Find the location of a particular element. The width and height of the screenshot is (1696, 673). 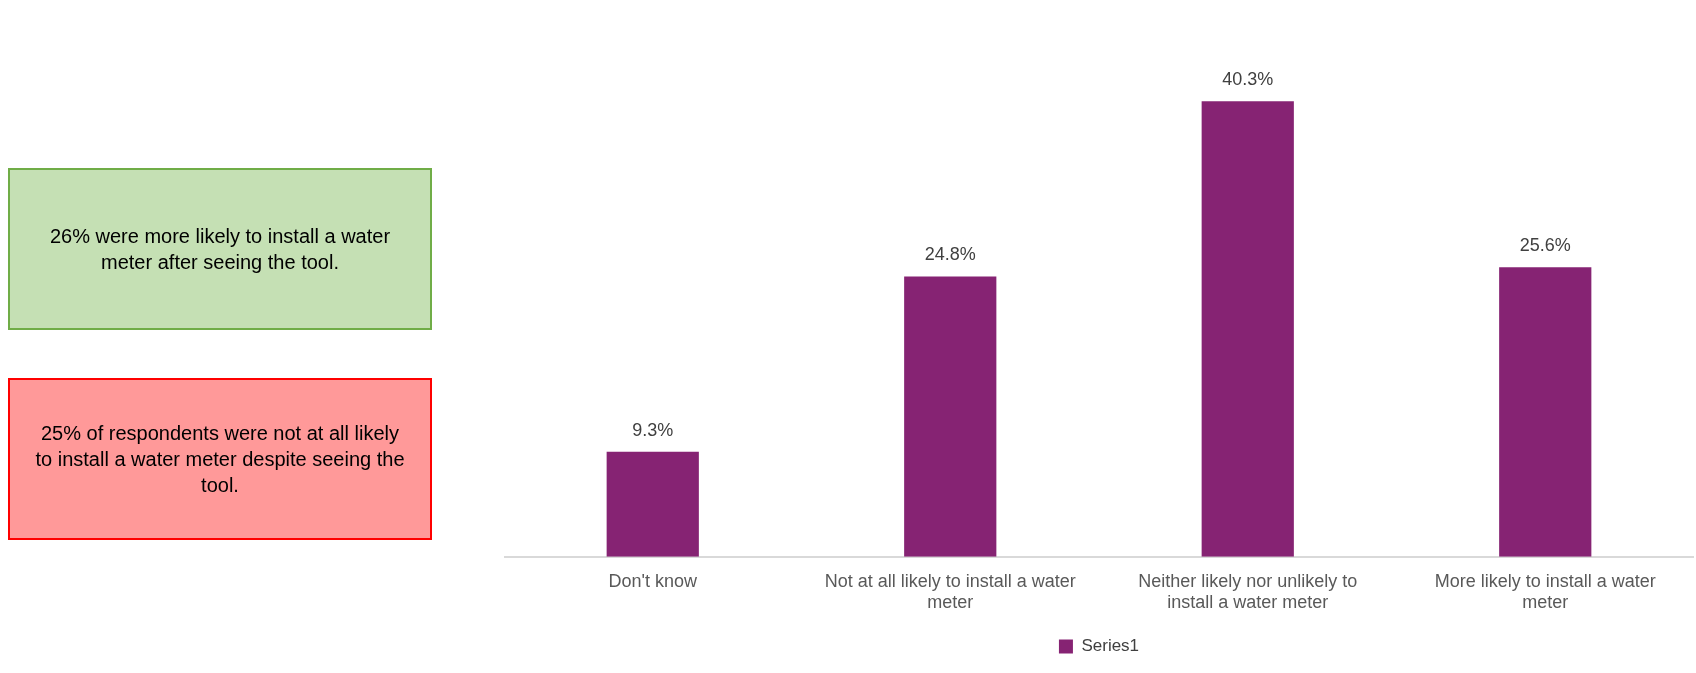

text: 26% were more likely to install a water meter after seeing the tool. is located at coordinates (220, 249).